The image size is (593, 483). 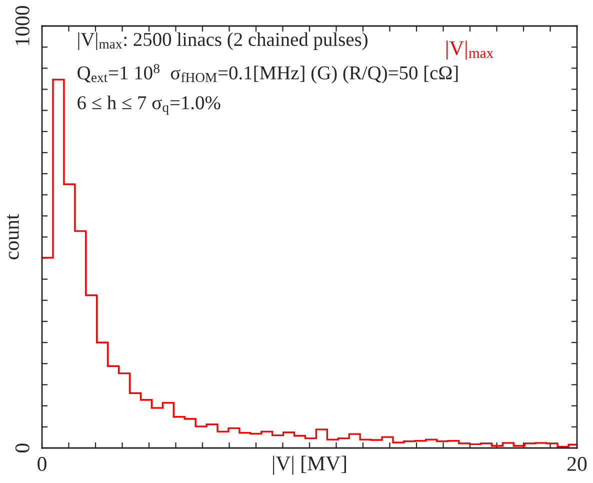 I want to click on annotation: 6 ≤ h ≤ 7 σ$_{q}$=1.0%, so click(x=149, y=105).